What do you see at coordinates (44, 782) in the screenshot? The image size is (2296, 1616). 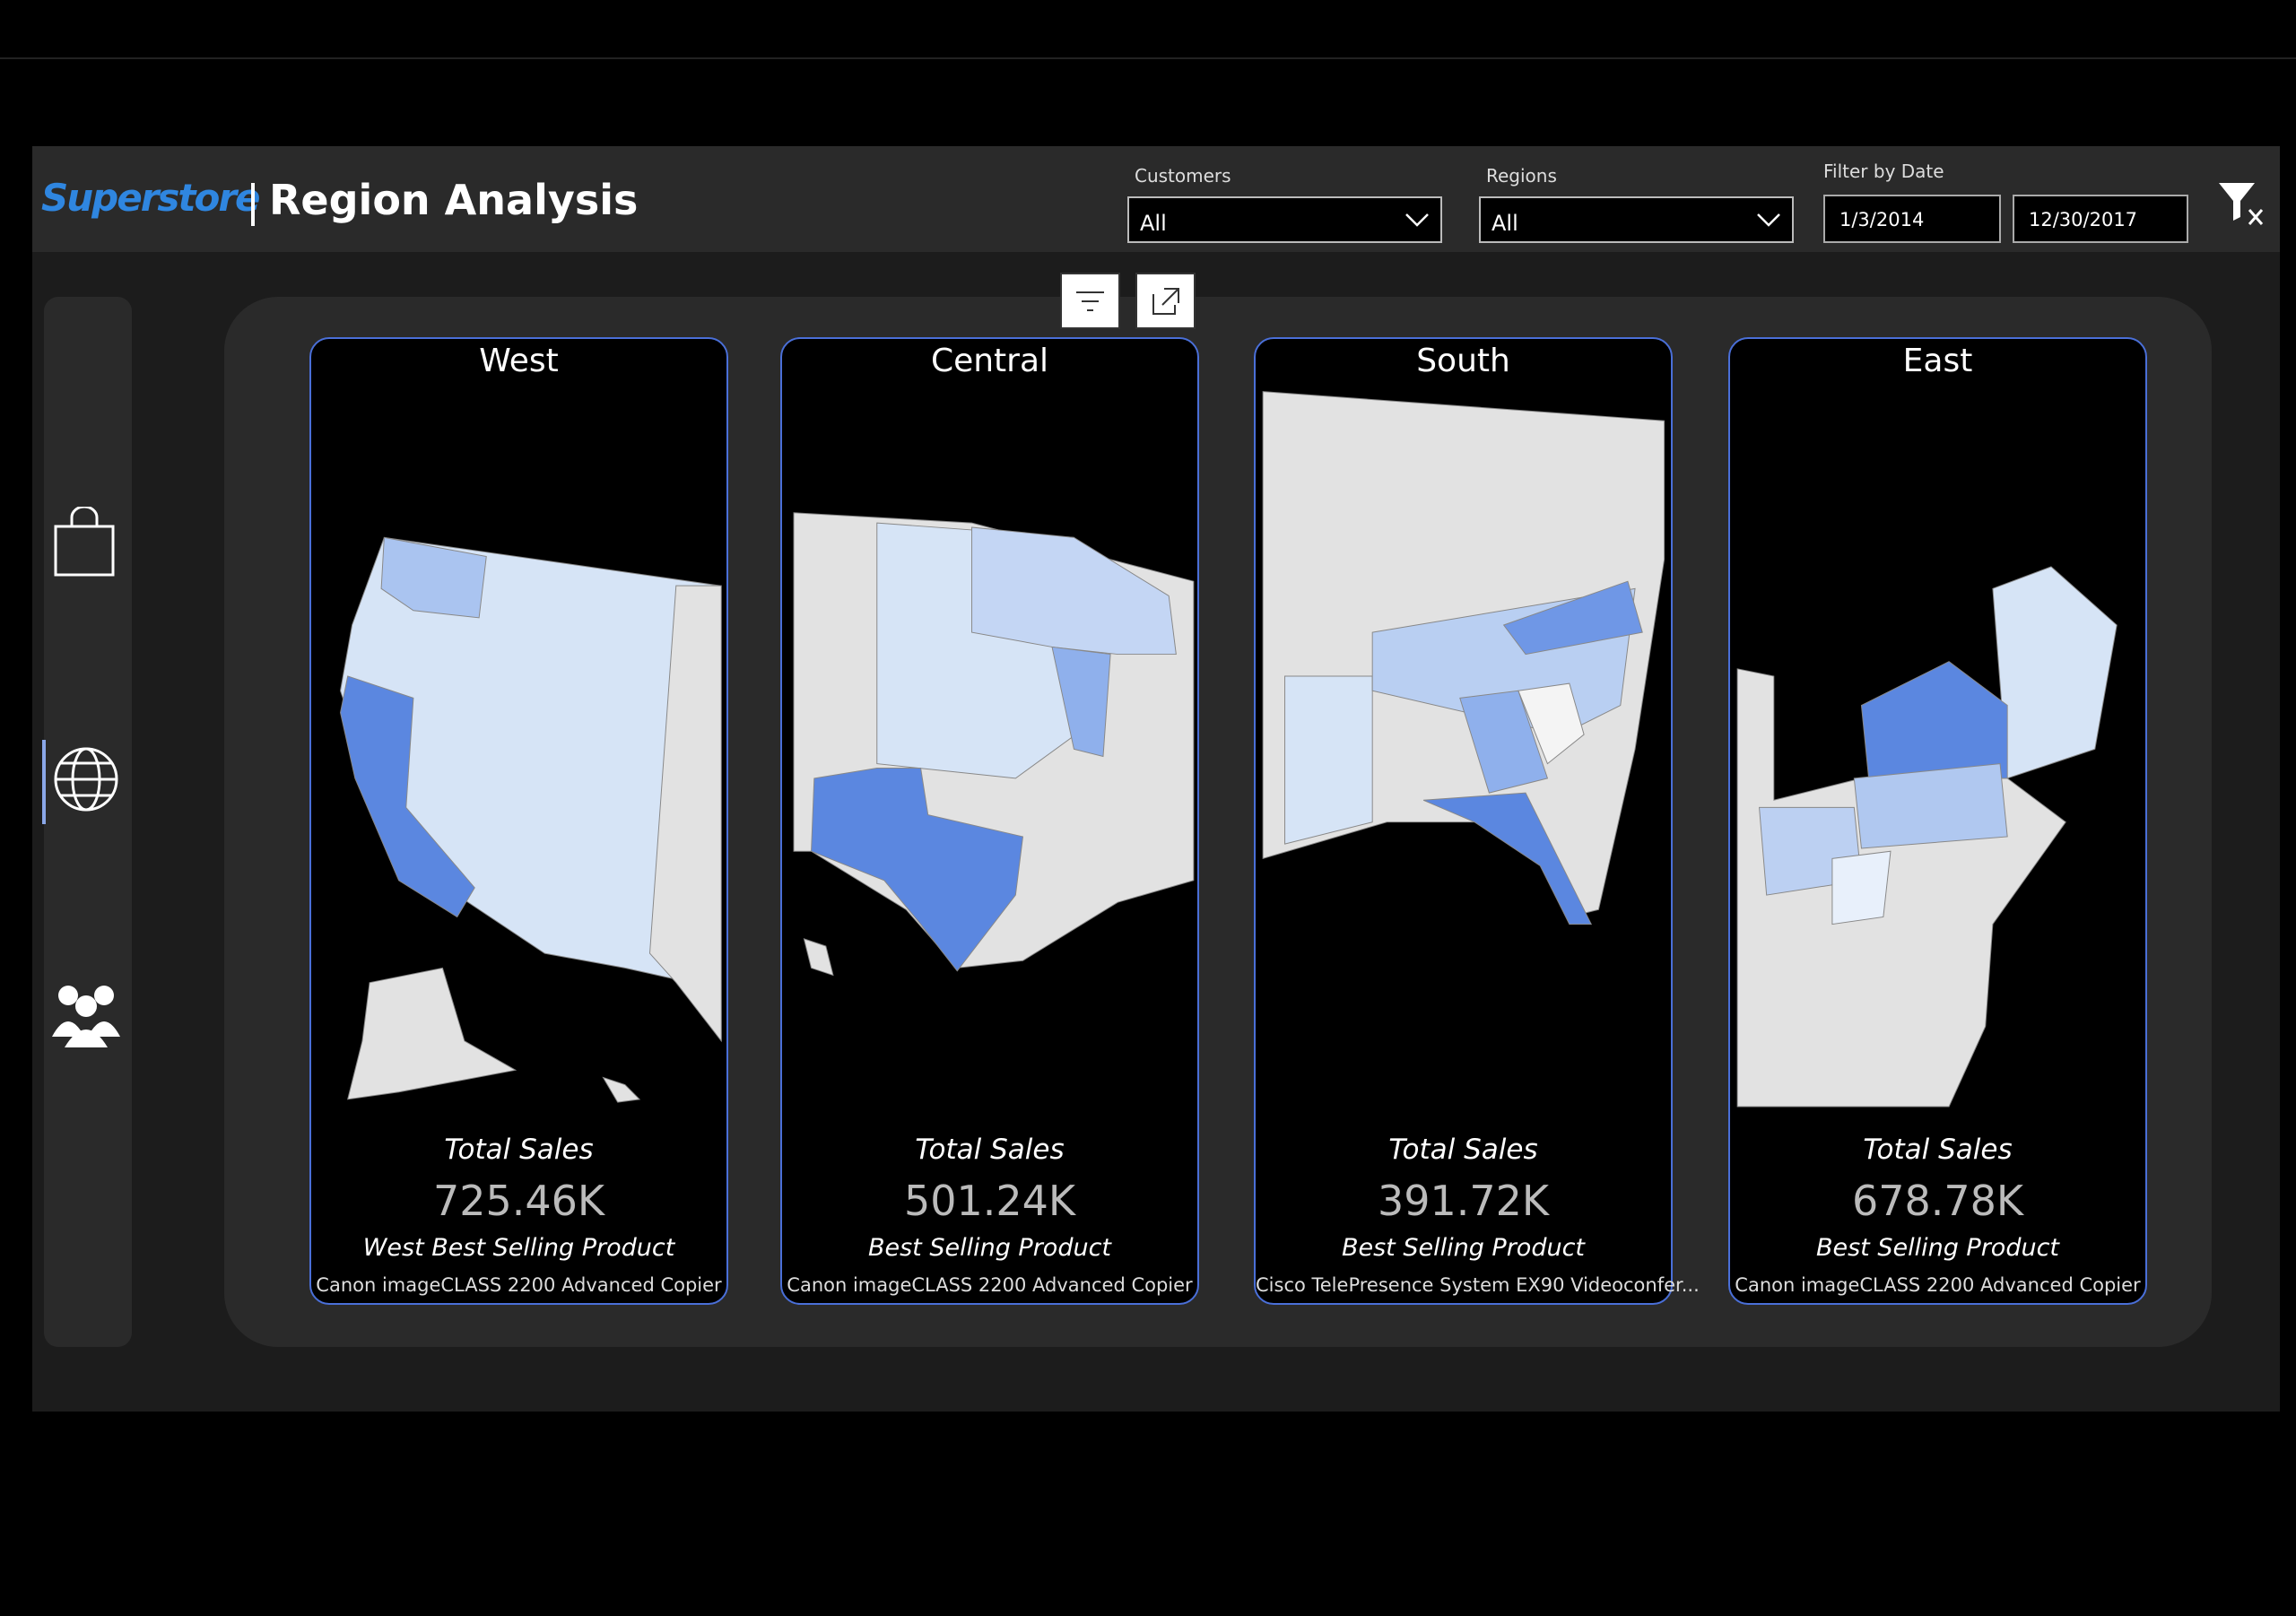 I see `active-indicator` at bounding box center [44, 782].